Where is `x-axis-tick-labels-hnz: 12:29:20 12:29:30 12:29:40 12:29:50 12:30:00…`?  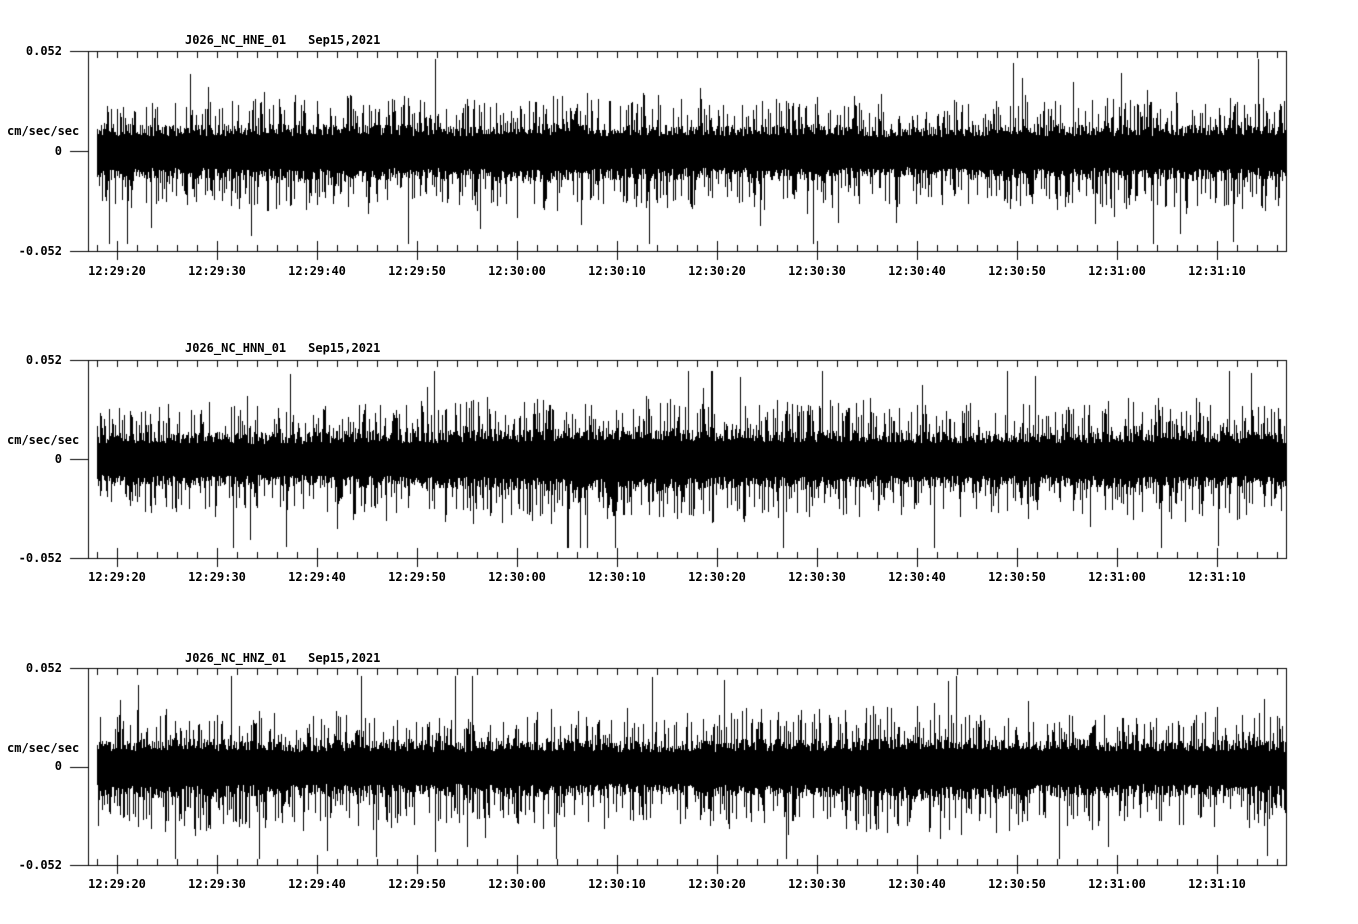
x-axis-tick-labels-hnz: 12:29:20 12:29:30 12:29:40 12:29:50 12:30:00… is located at coordinates (679, 885).